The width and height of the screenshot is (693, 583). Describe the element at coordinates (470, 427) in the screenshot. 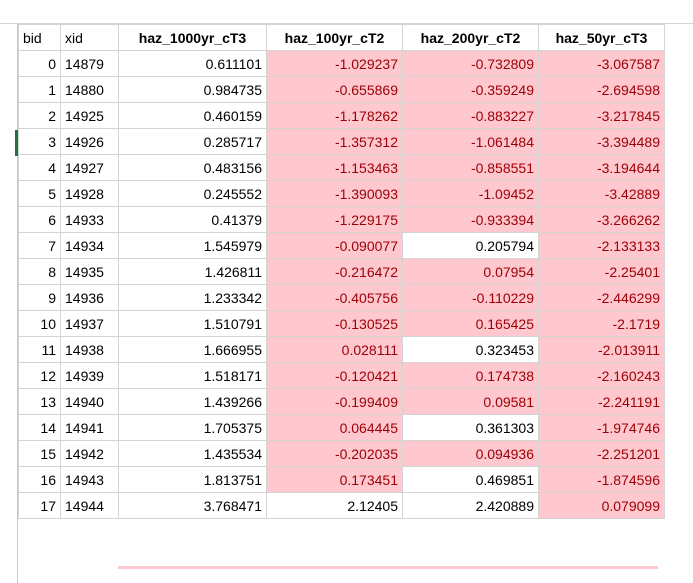

I see `cell-haz-200yr-ct2: 0.361303` at that location.